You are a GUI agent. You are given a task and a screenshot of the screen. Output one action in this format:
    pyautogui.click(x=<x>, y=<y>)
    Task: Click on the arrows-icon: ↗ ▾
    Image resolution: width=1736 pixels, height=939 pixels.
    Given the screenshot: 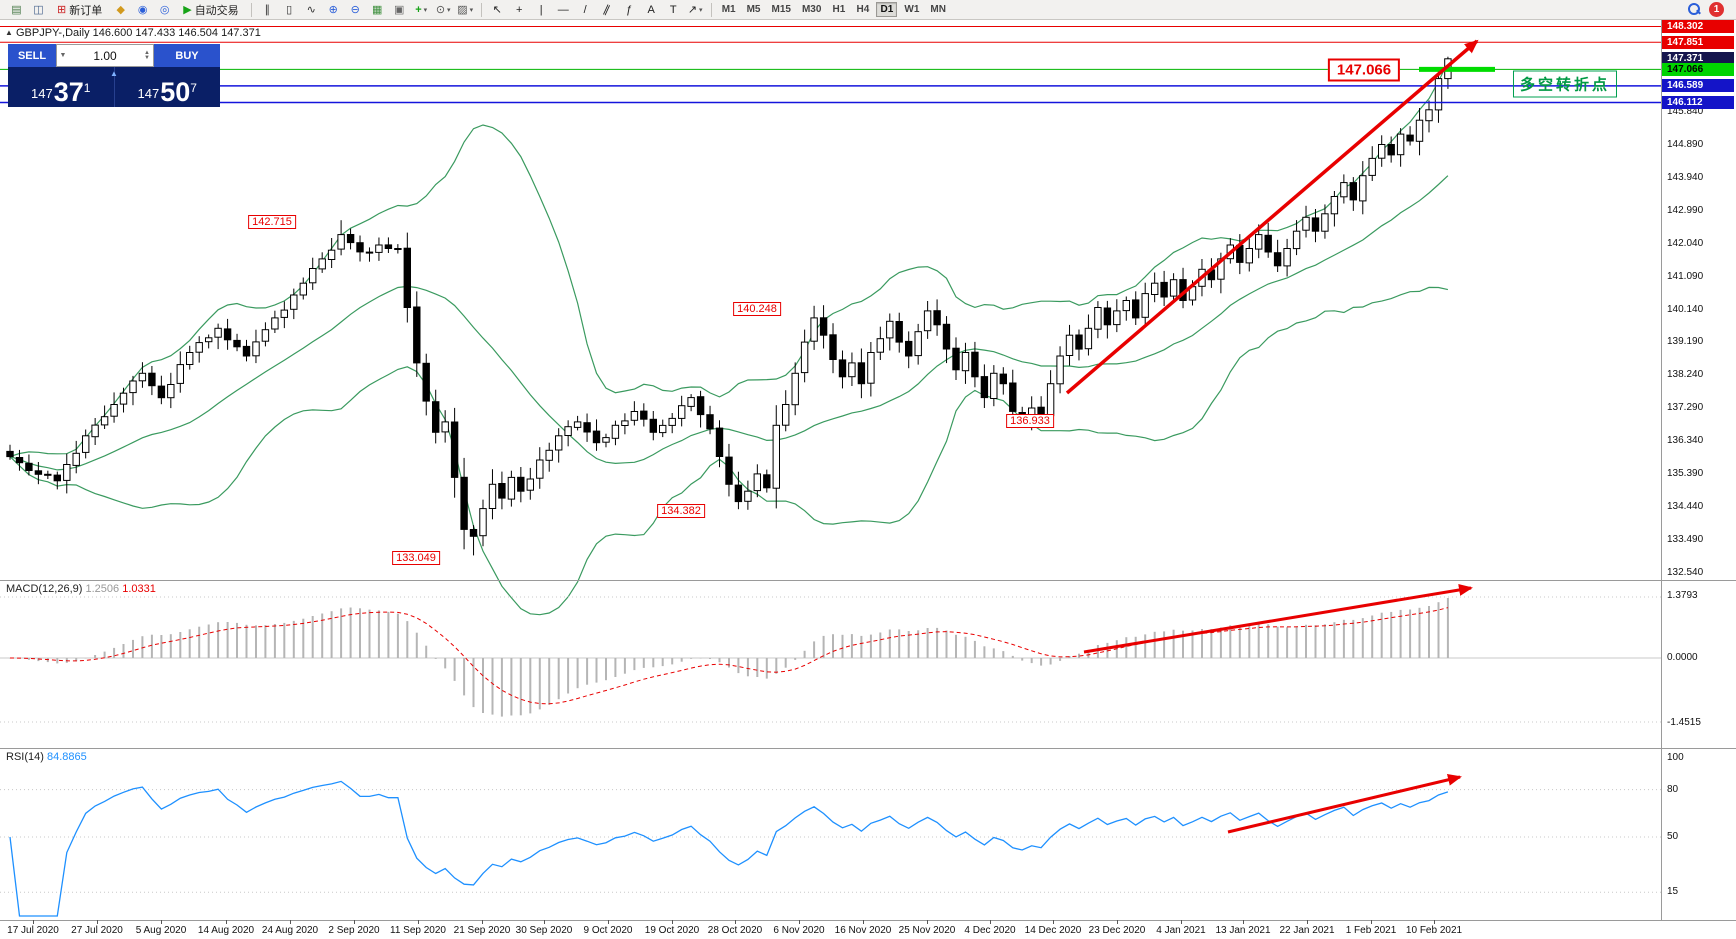 What is the action you would take?
    pyautogui.click(x=695, y=9)
    